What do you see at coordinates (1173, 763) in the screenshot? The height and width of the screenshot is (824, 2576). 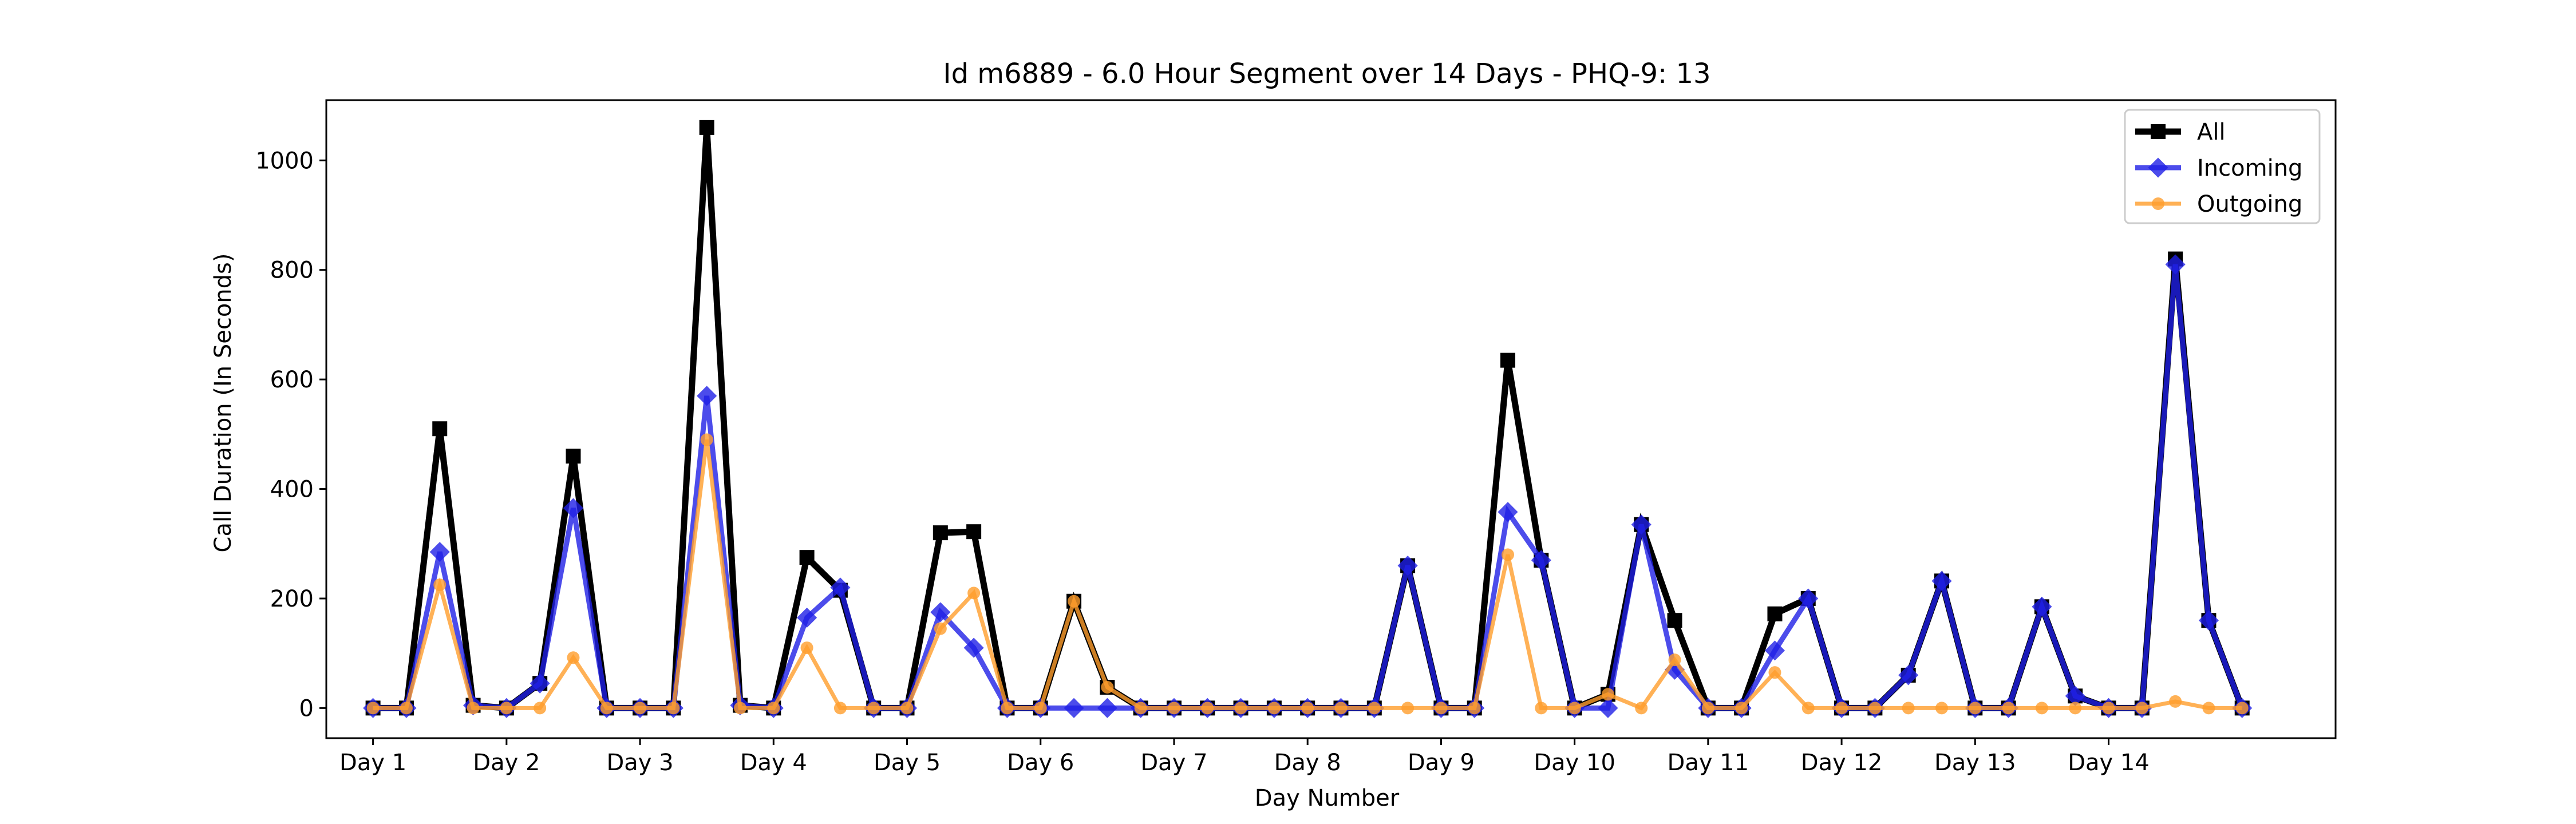 I see `x-tick-label: Day 7` at bounding box center [1173, 763].